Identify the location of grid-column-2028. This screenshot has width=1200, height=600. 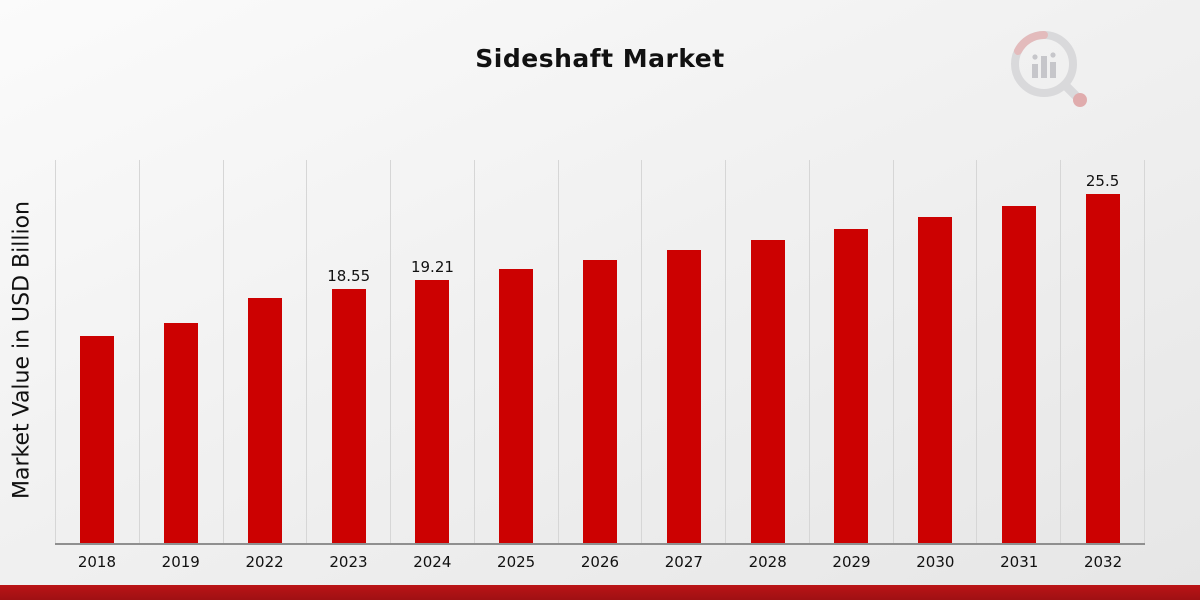
(767, 351).